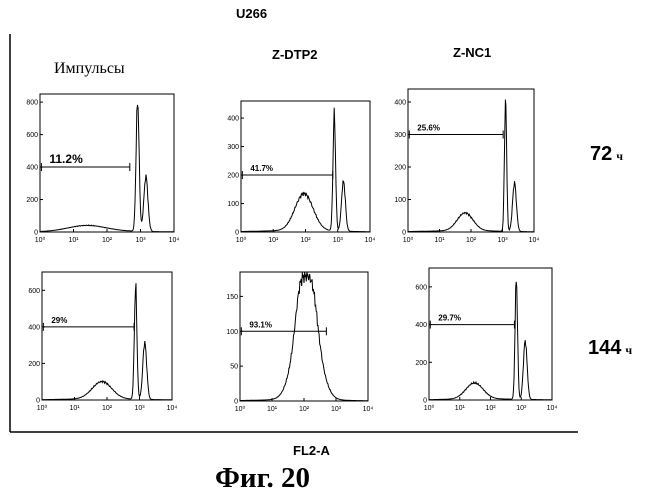  I want to click on gate-percentage-label: 93.1%, so click(260, 324).